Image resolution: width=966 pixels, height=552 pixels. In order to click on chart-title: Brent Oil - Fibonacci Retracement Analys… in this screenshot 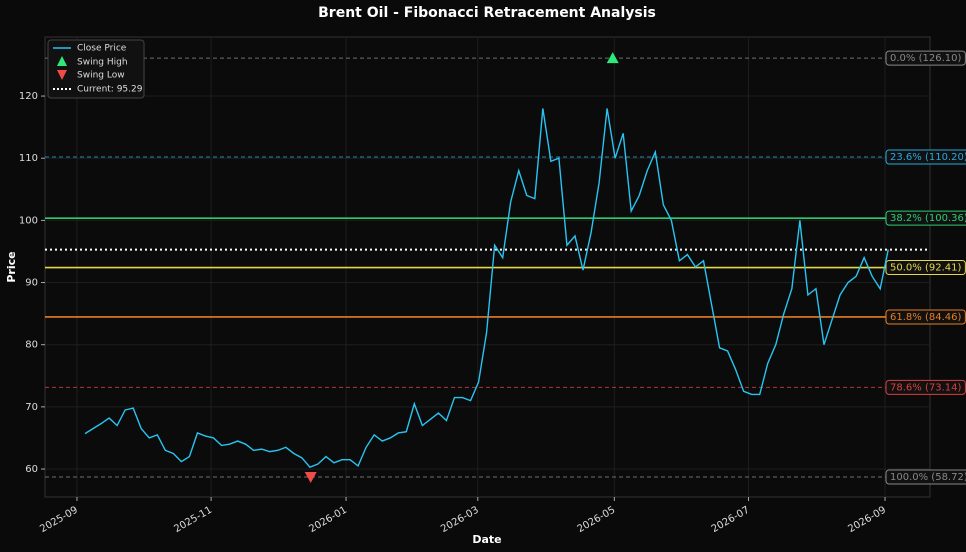, I will do `click(487, 13)`.